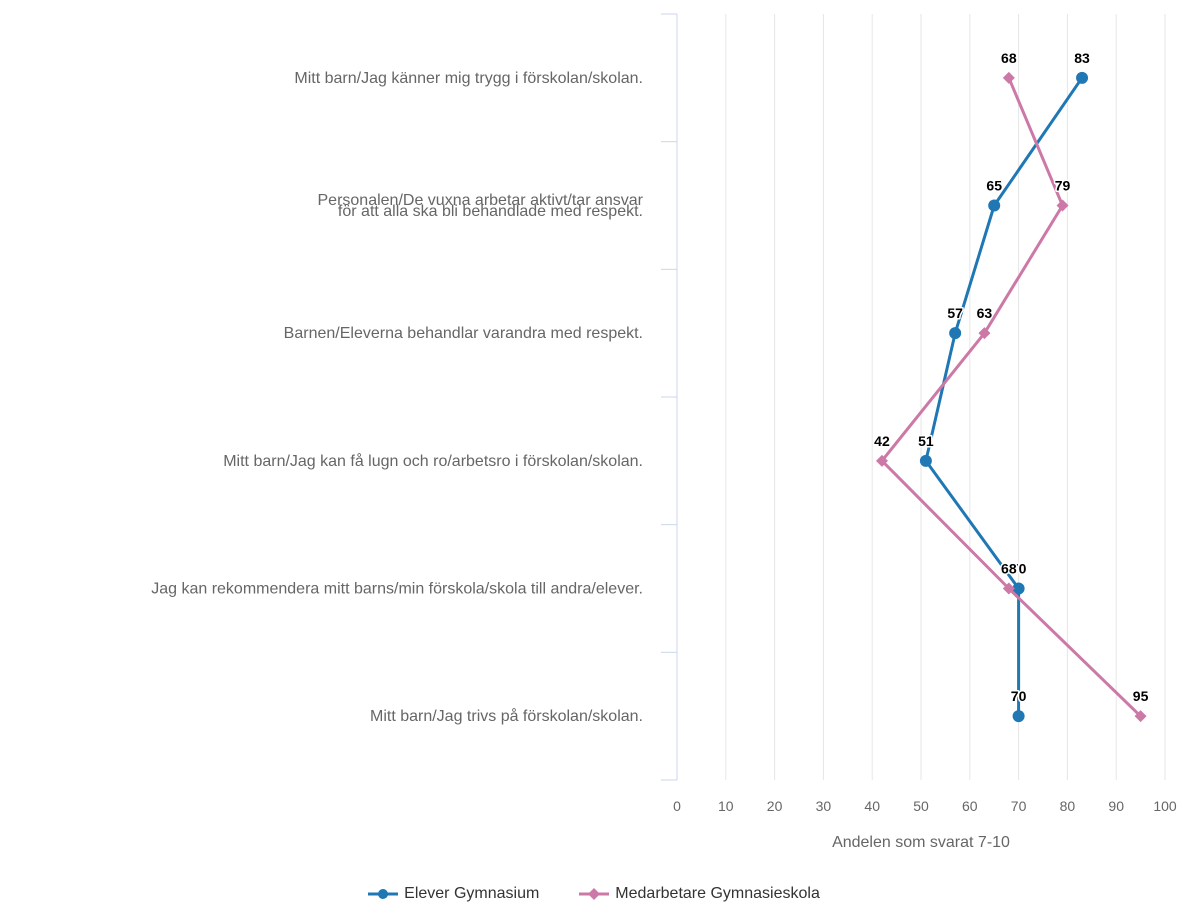 The width and height of the screenshot is (1188, 911). What do you see at coordinates (985, 313) in the screenshot?
I see `data-label: 63` at bounding box center [985, 313].